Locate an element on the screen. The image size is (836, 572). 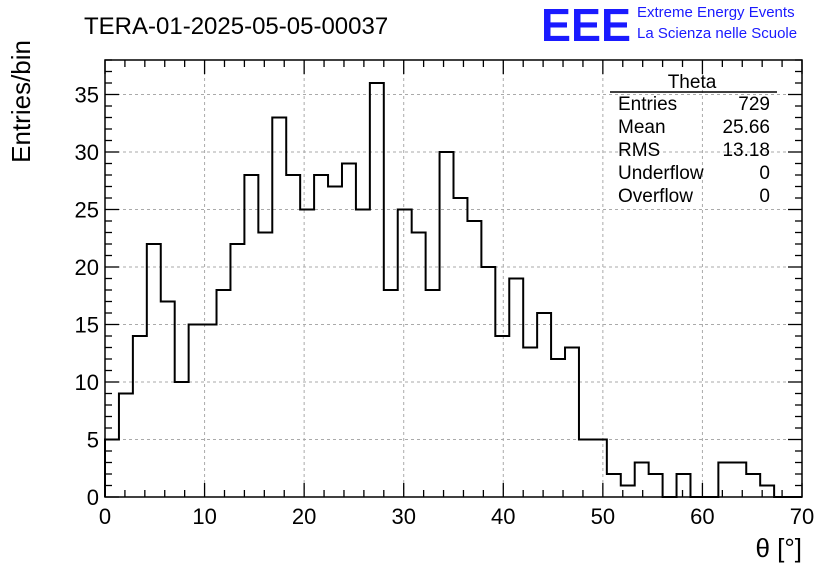
stats-title: Theta is located at coordinates (692, 82).